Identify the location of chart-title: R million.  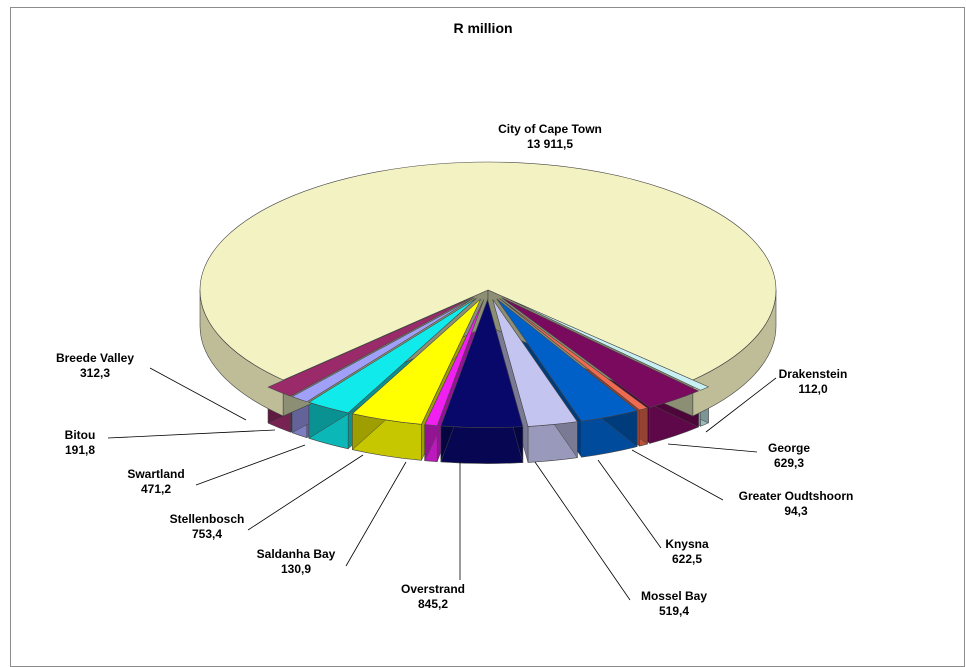
(483, 28).